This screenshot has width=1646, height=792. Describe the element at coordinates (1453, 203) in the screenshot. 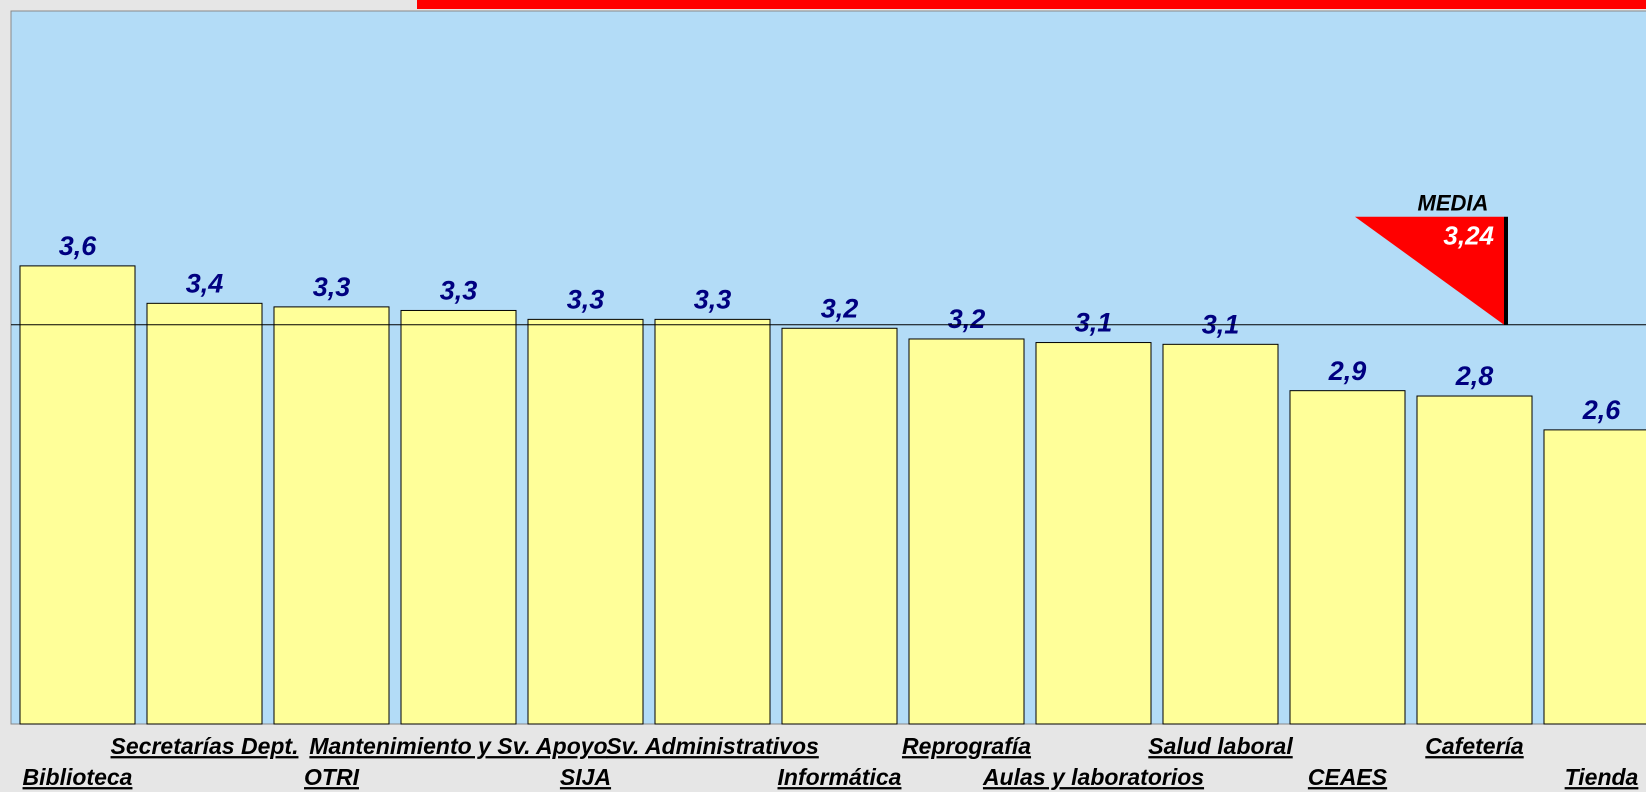

I see `mean-title: MEDIA` at that location.